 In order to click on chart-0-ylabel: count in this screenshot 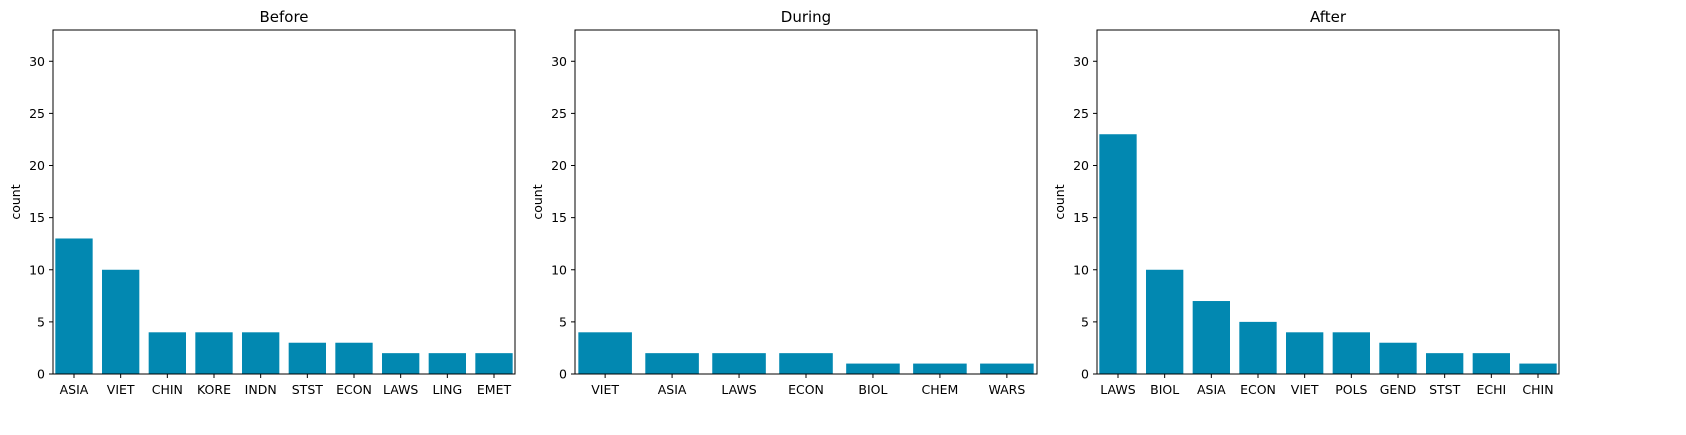, I will do `click(15, 201)`.